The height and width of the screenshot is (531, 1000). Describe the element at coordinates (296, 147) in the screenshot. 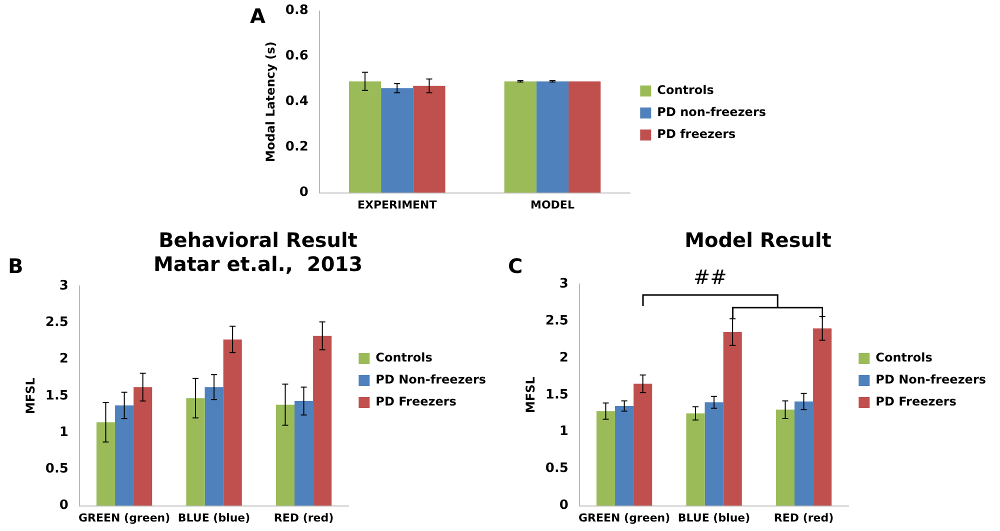

I see `y-tick-label: 0.2` at that location.